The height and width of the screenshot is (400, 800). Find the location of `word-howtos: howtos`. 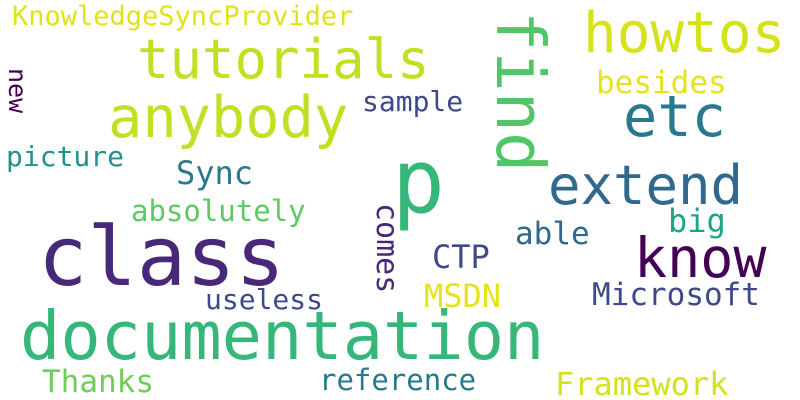

word-howtos: howtos is located at coordinates (684, 33).